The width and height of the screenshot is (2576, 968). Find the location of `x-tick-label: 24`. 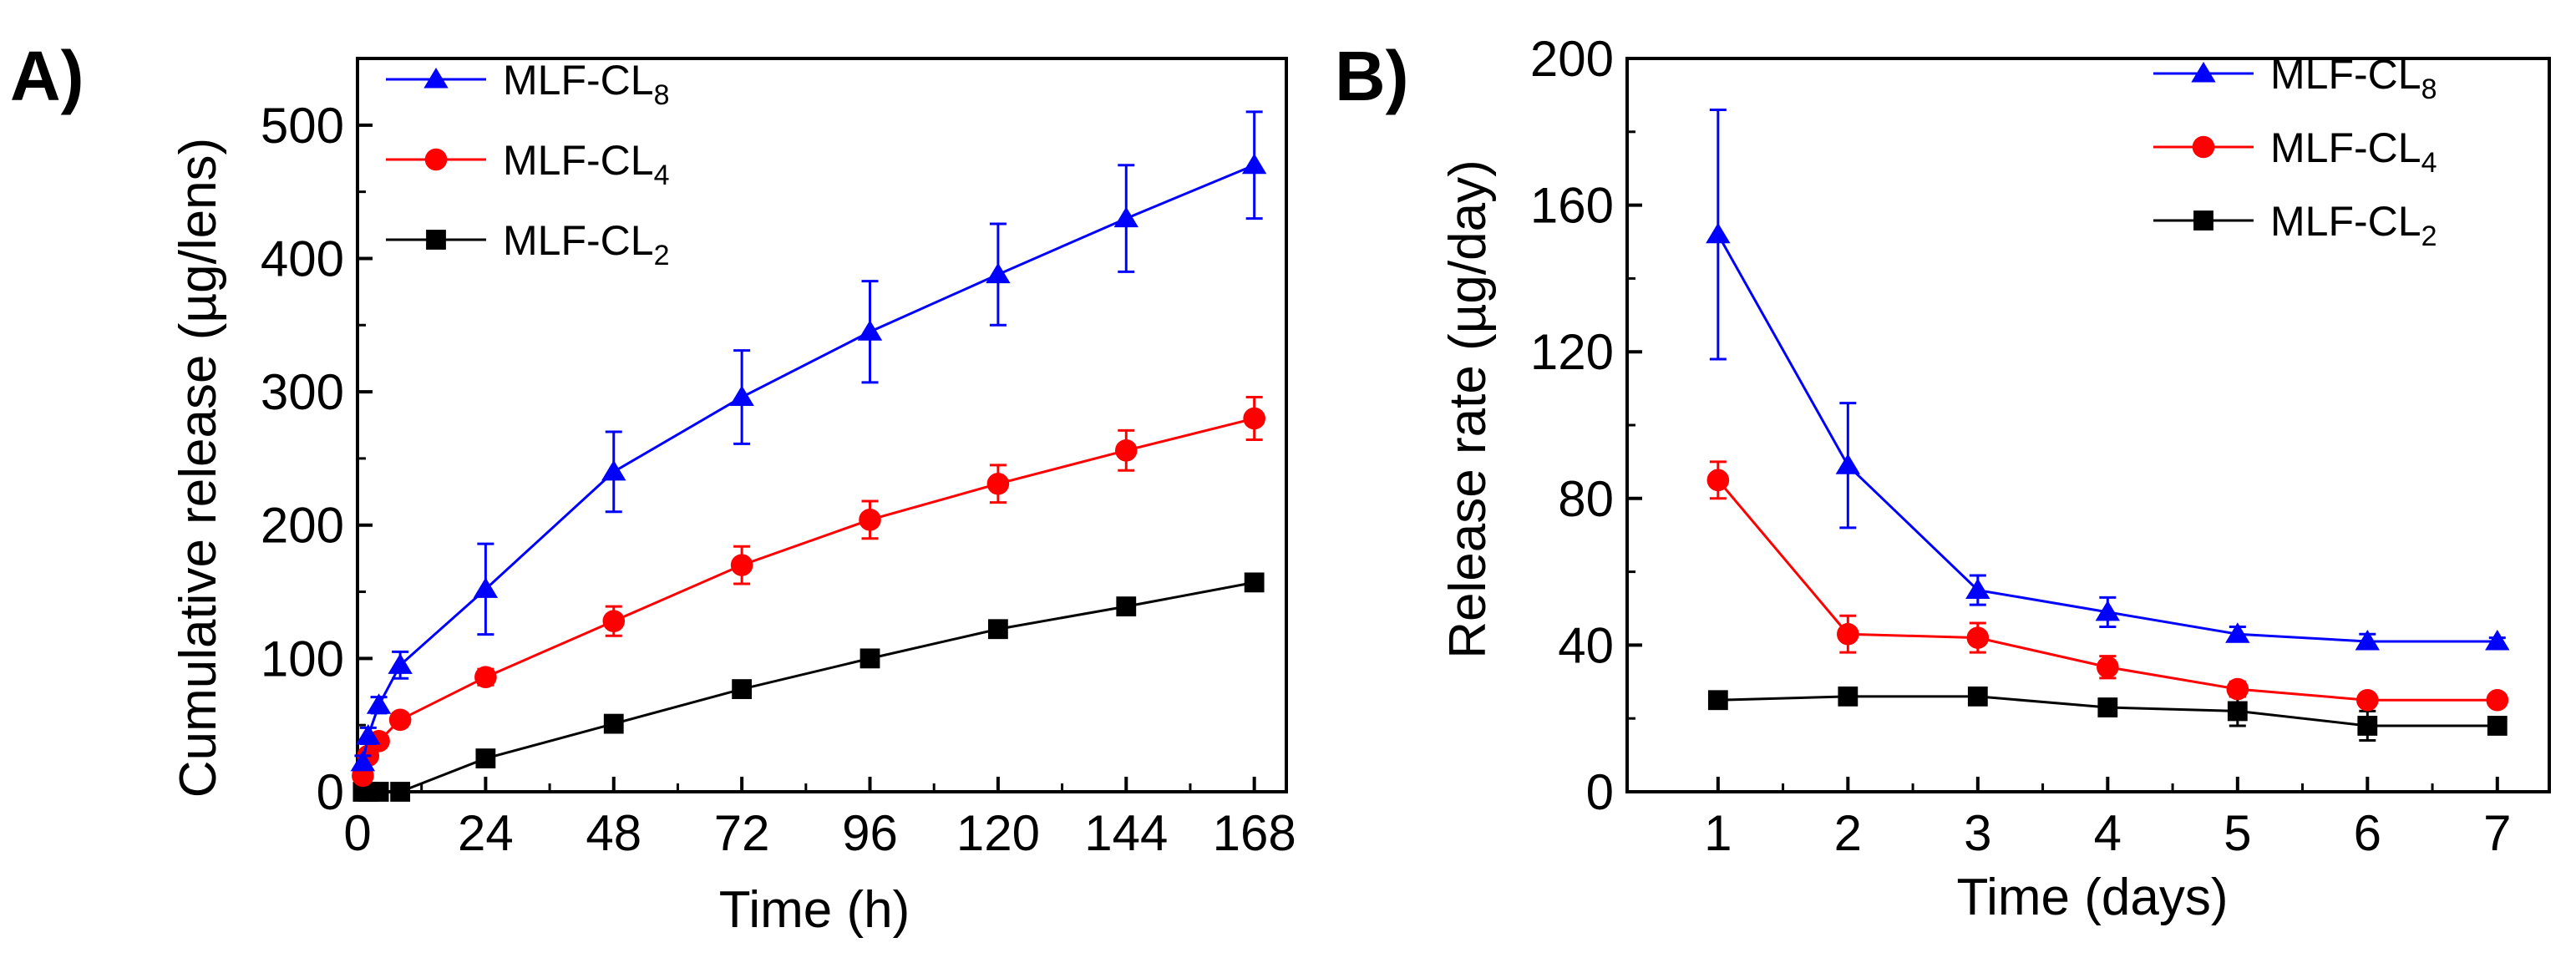

x-tick-label: 24 is located at coordinates (486, 833).